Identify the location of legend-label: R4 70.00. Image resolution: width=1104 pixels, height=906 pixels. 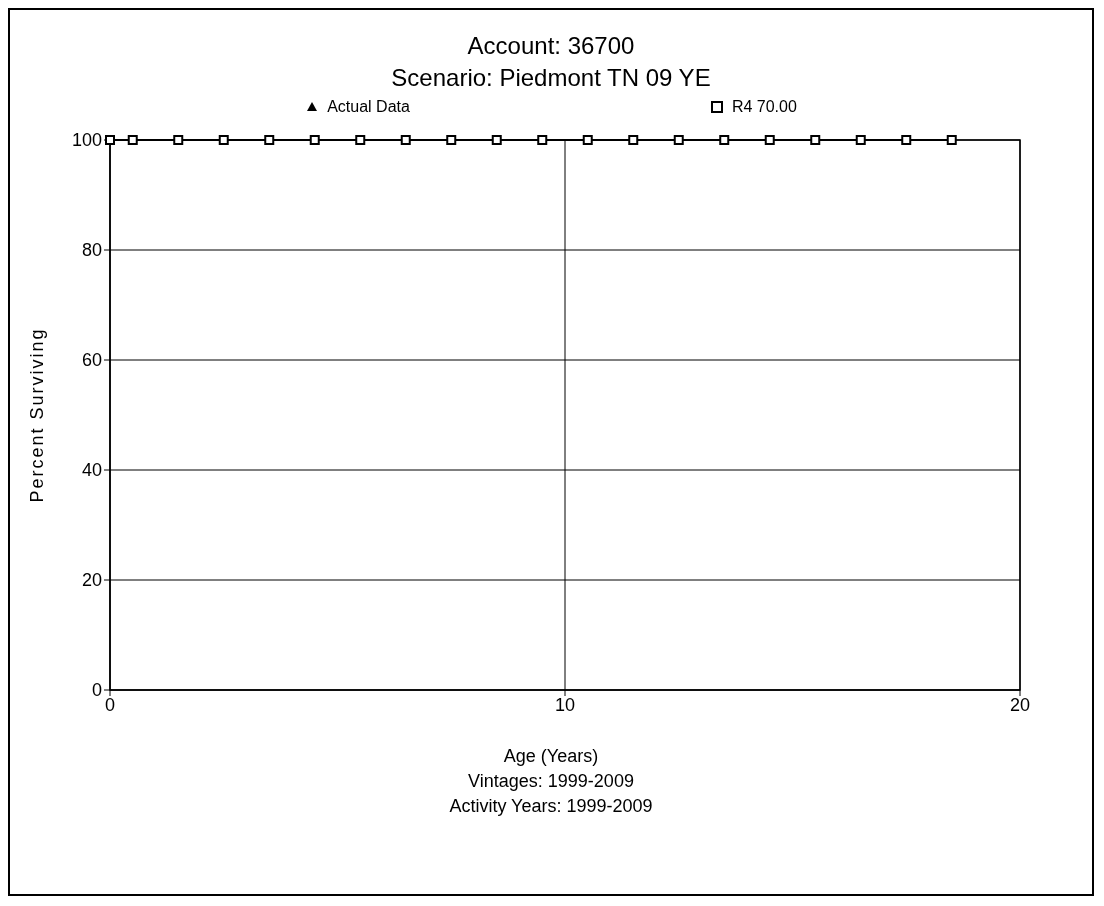
(764, 107).